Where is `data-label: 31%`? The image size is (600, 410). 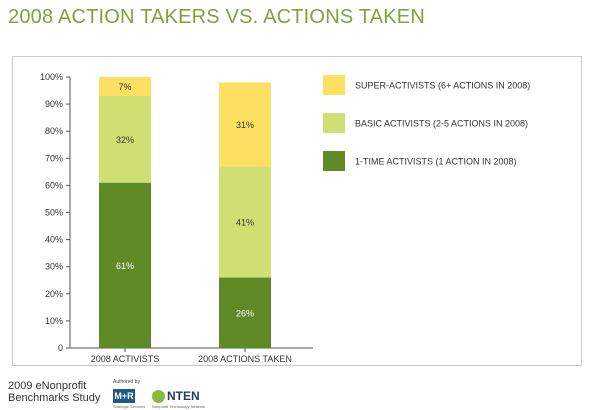
data-label: 31% is located at coordinates (245, 125).